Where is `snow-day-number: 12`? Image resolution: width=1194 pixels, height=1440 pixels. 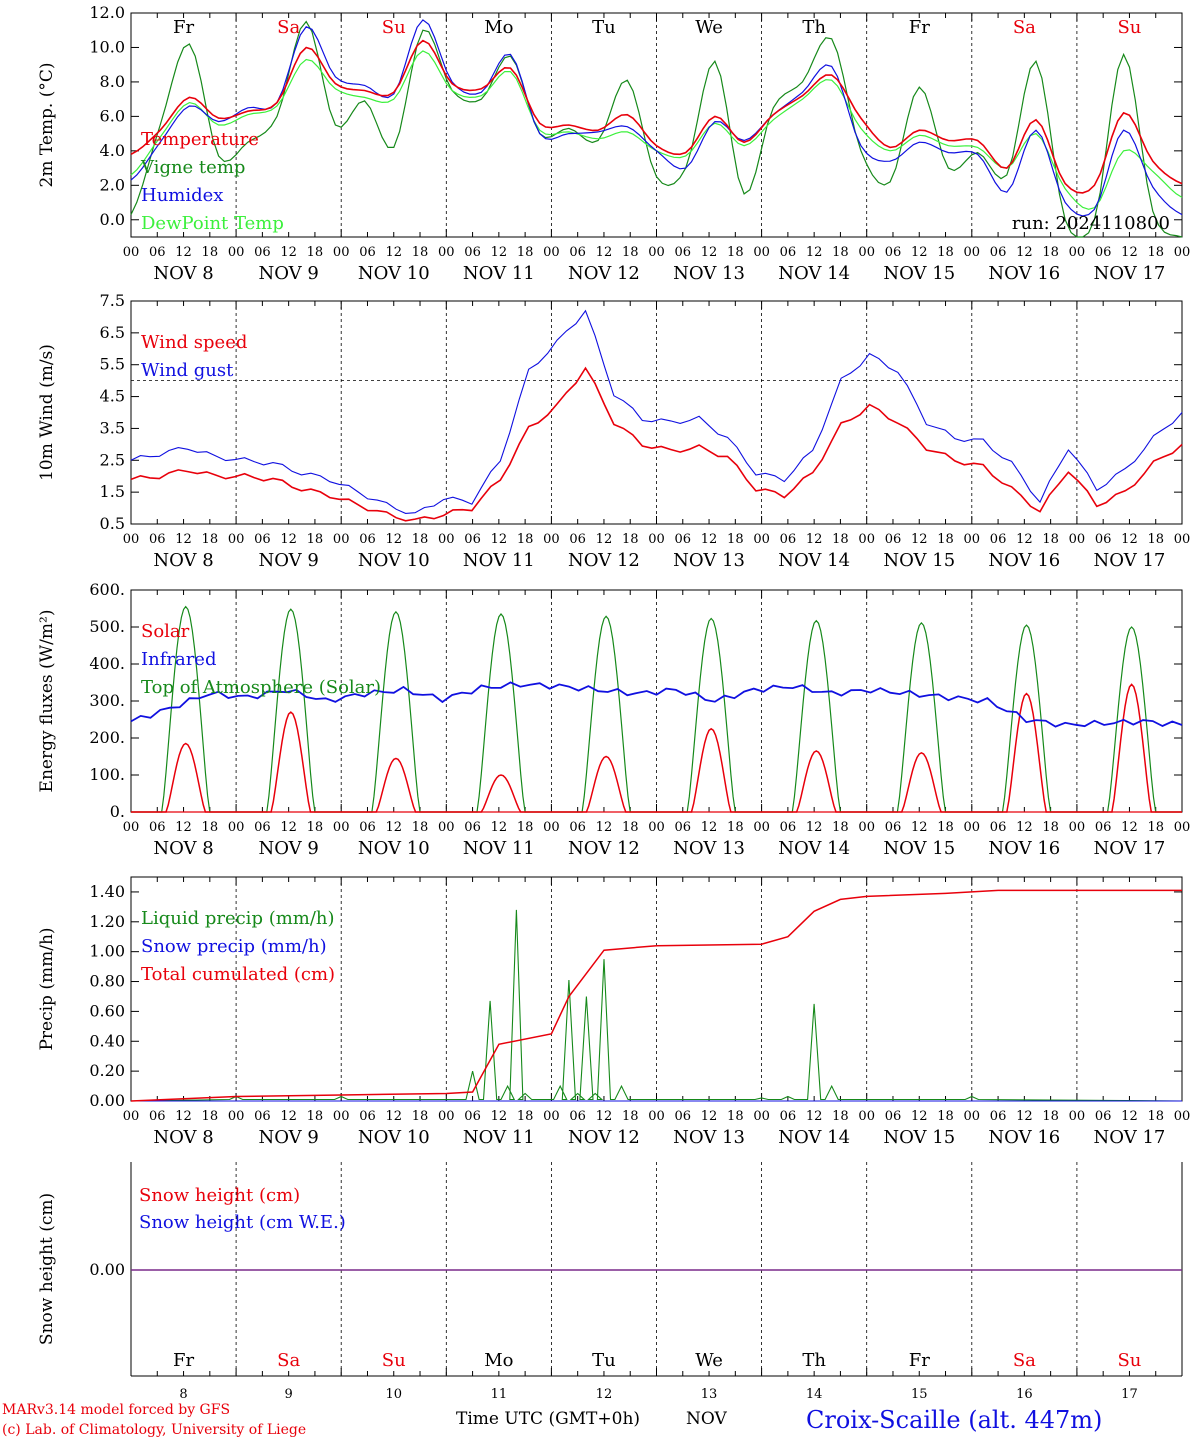
snow-day-number: 12 is located at coordinates (604, 1394).